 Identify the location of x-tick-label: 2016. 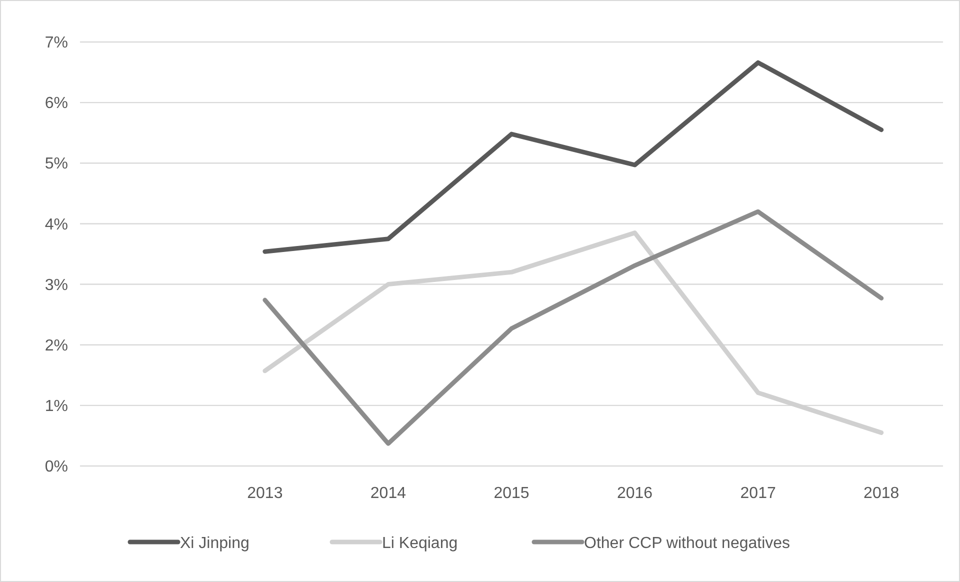
(634, 493).